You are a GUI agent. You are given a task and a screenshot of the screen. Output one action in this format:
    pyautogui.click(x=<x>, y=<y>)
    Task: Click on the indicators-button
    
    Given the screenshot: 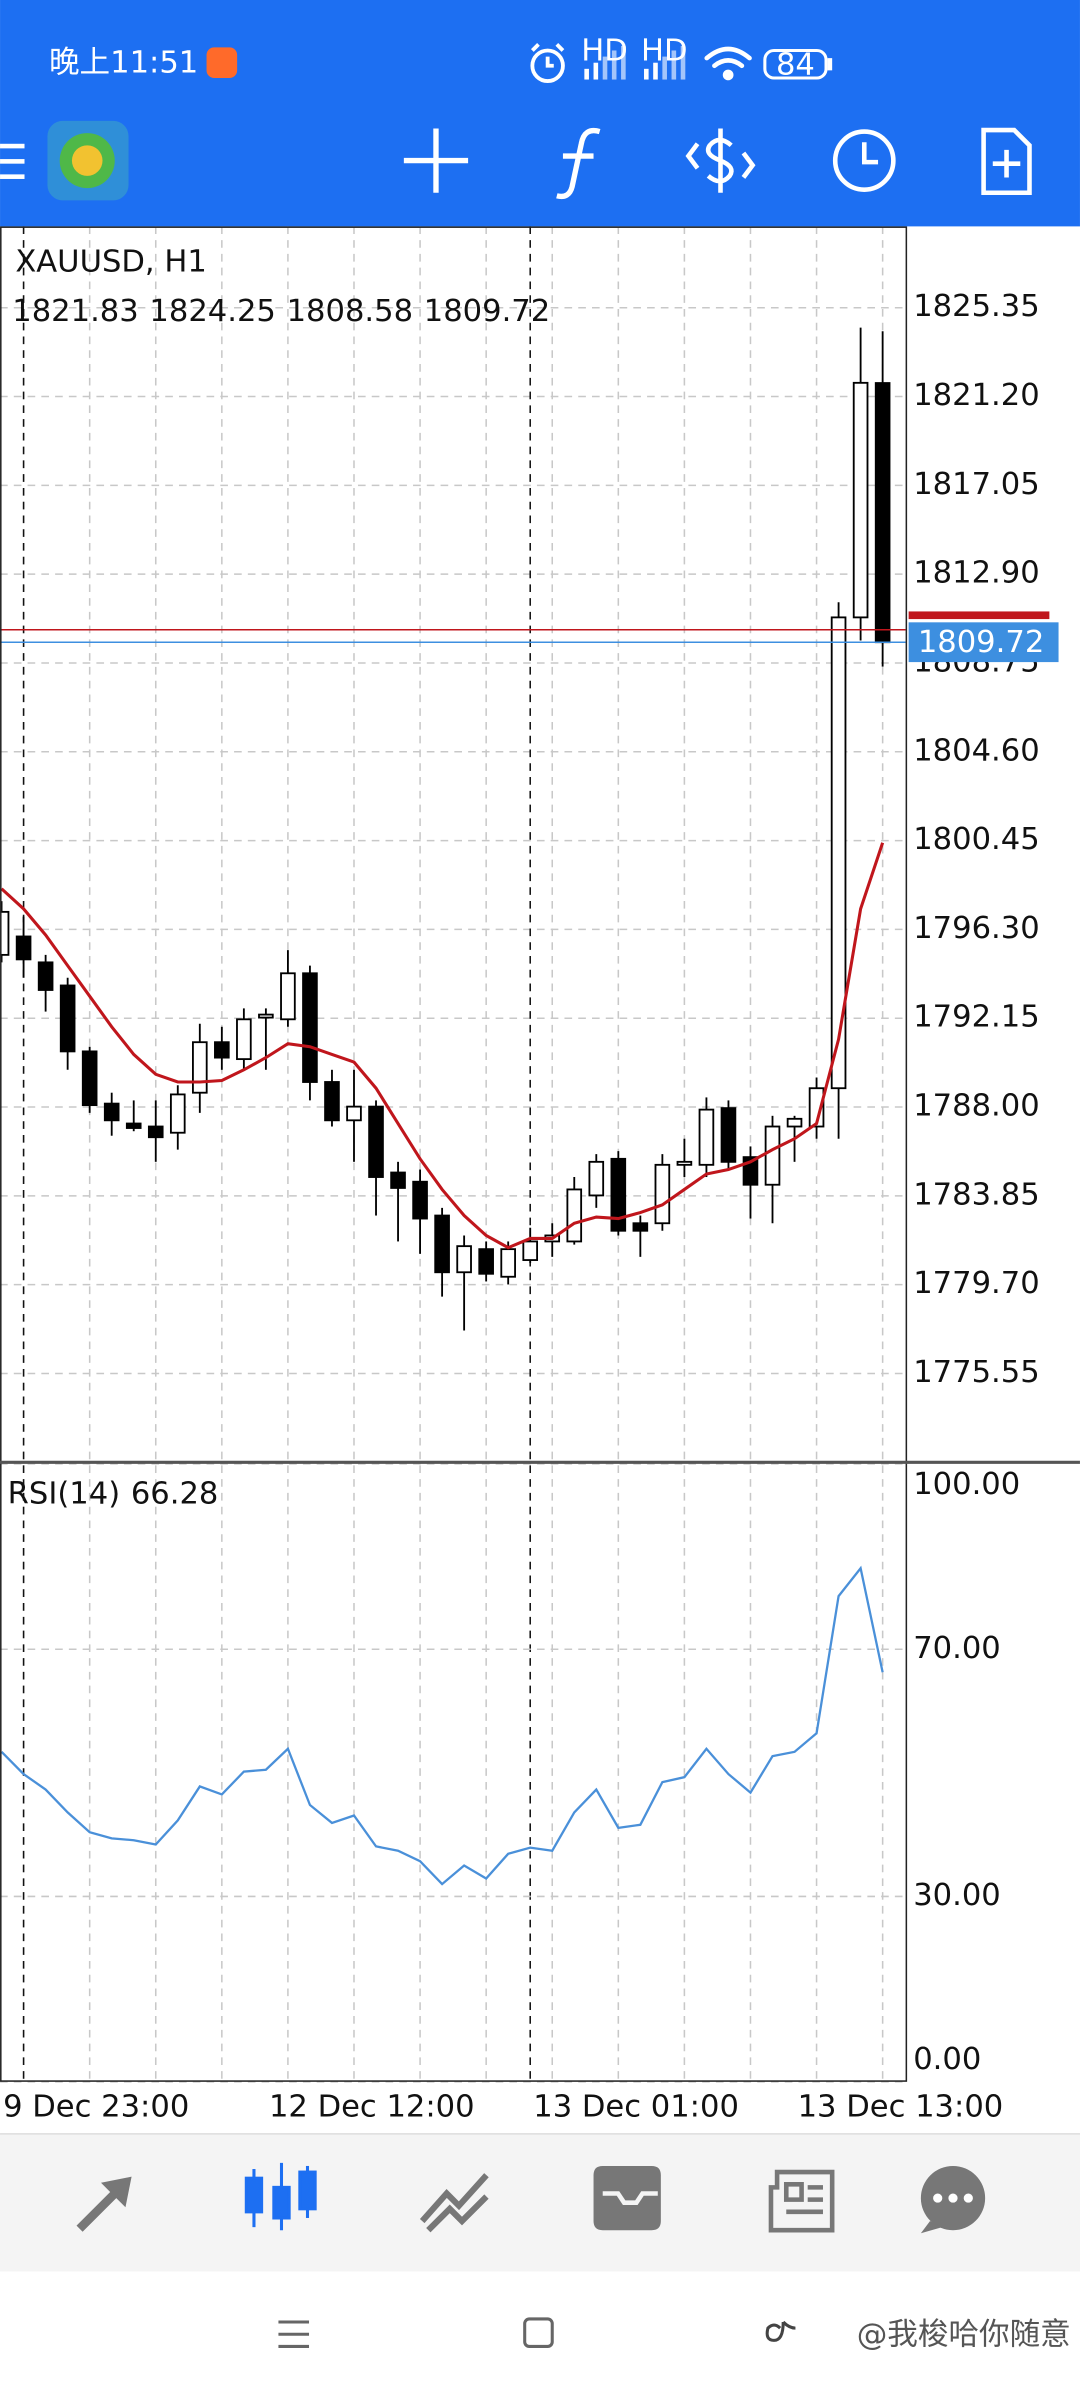 What is the action you would take?
    pyautogui.click(x=578, y=163)
    